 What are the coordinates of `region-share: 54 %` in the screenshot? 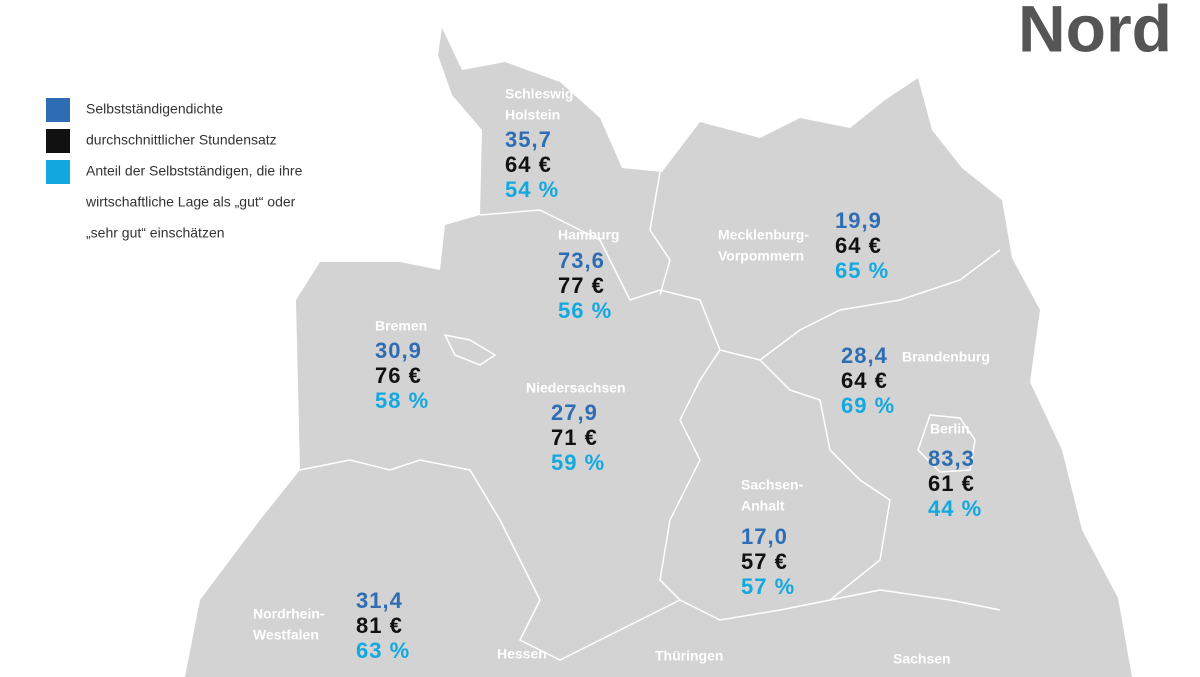 It's located at (532, 189).